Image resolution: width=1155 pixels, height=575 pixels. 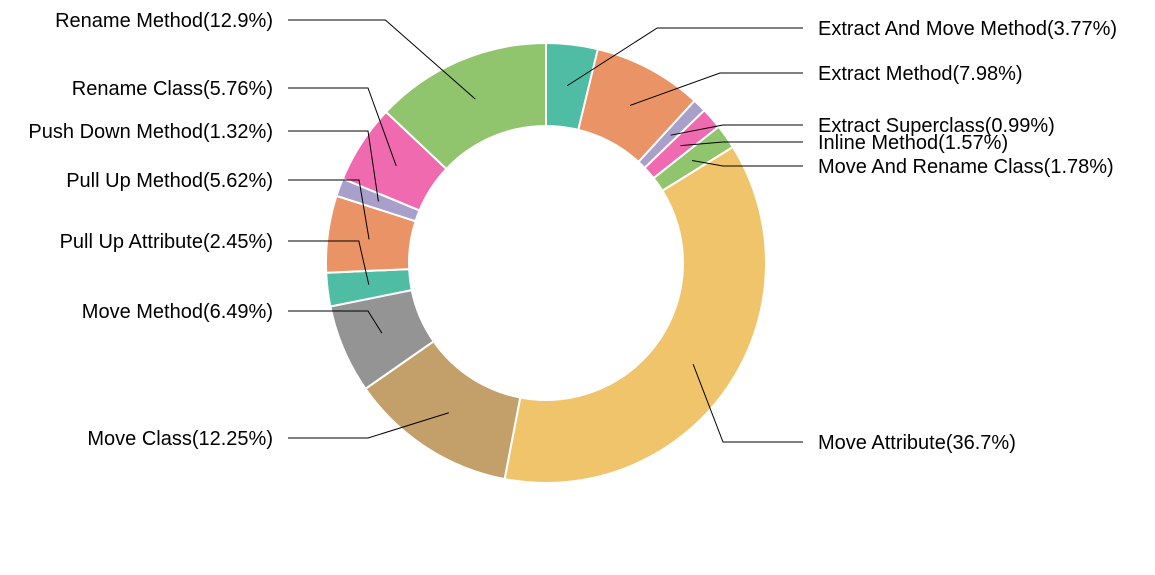 What do you see at coordinates (966, 167) in the screenshot?
I see `slice-label: Move And Rename Class(1.78%)` at bounding box center [966, 167].